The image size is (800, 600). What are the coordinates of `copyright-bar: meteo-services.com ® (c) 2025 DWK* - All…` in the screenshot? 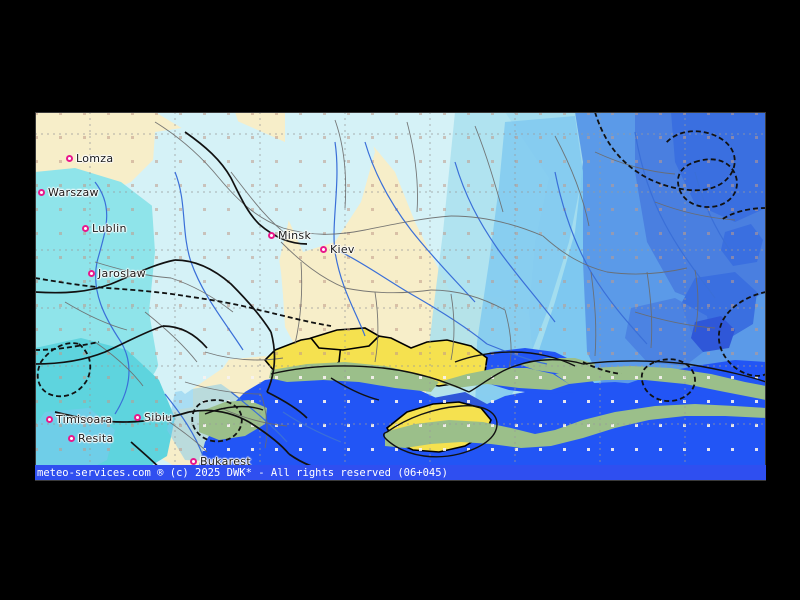 It's located at (400, 472).